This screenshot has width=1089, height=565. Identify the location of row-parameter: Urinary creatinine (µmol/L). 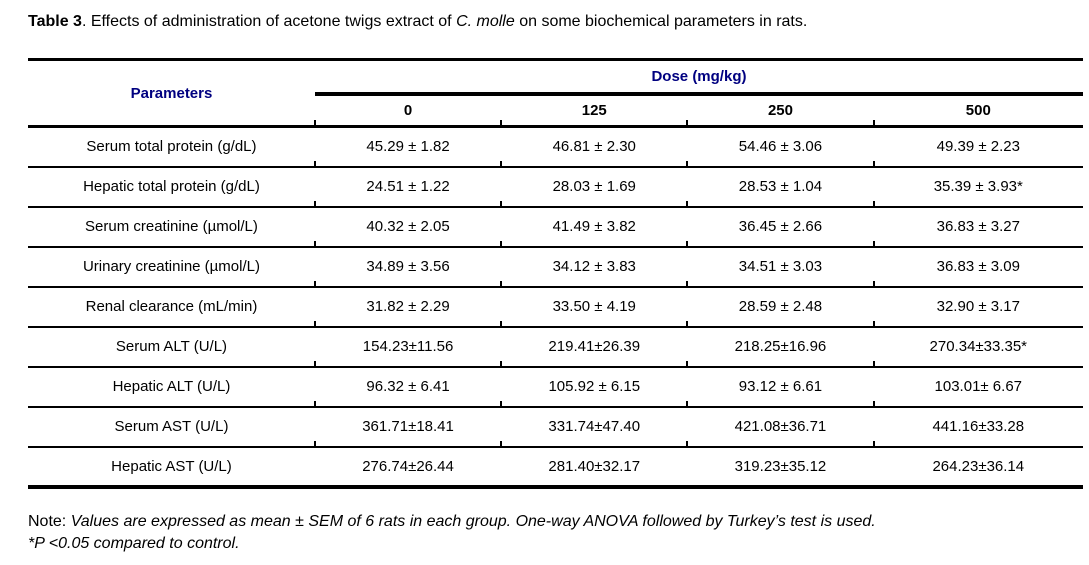
(171, 267).